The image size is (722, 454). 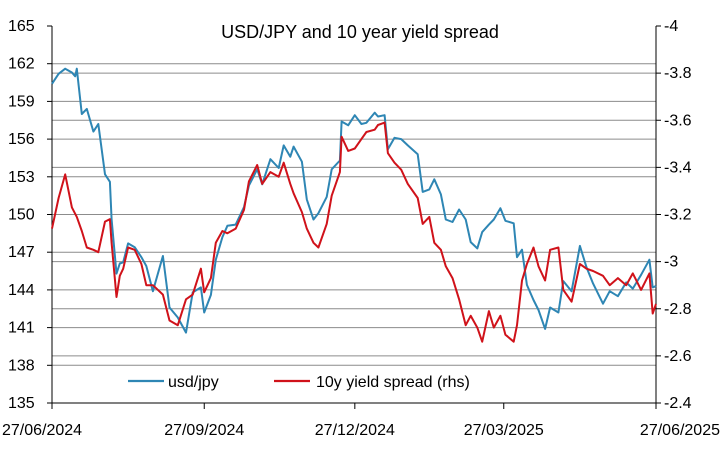 What do you see at coordinates (678, 403) in the screenshot?
I see `y-right-tick-label: -2.4` at bounding box center [678, 403].